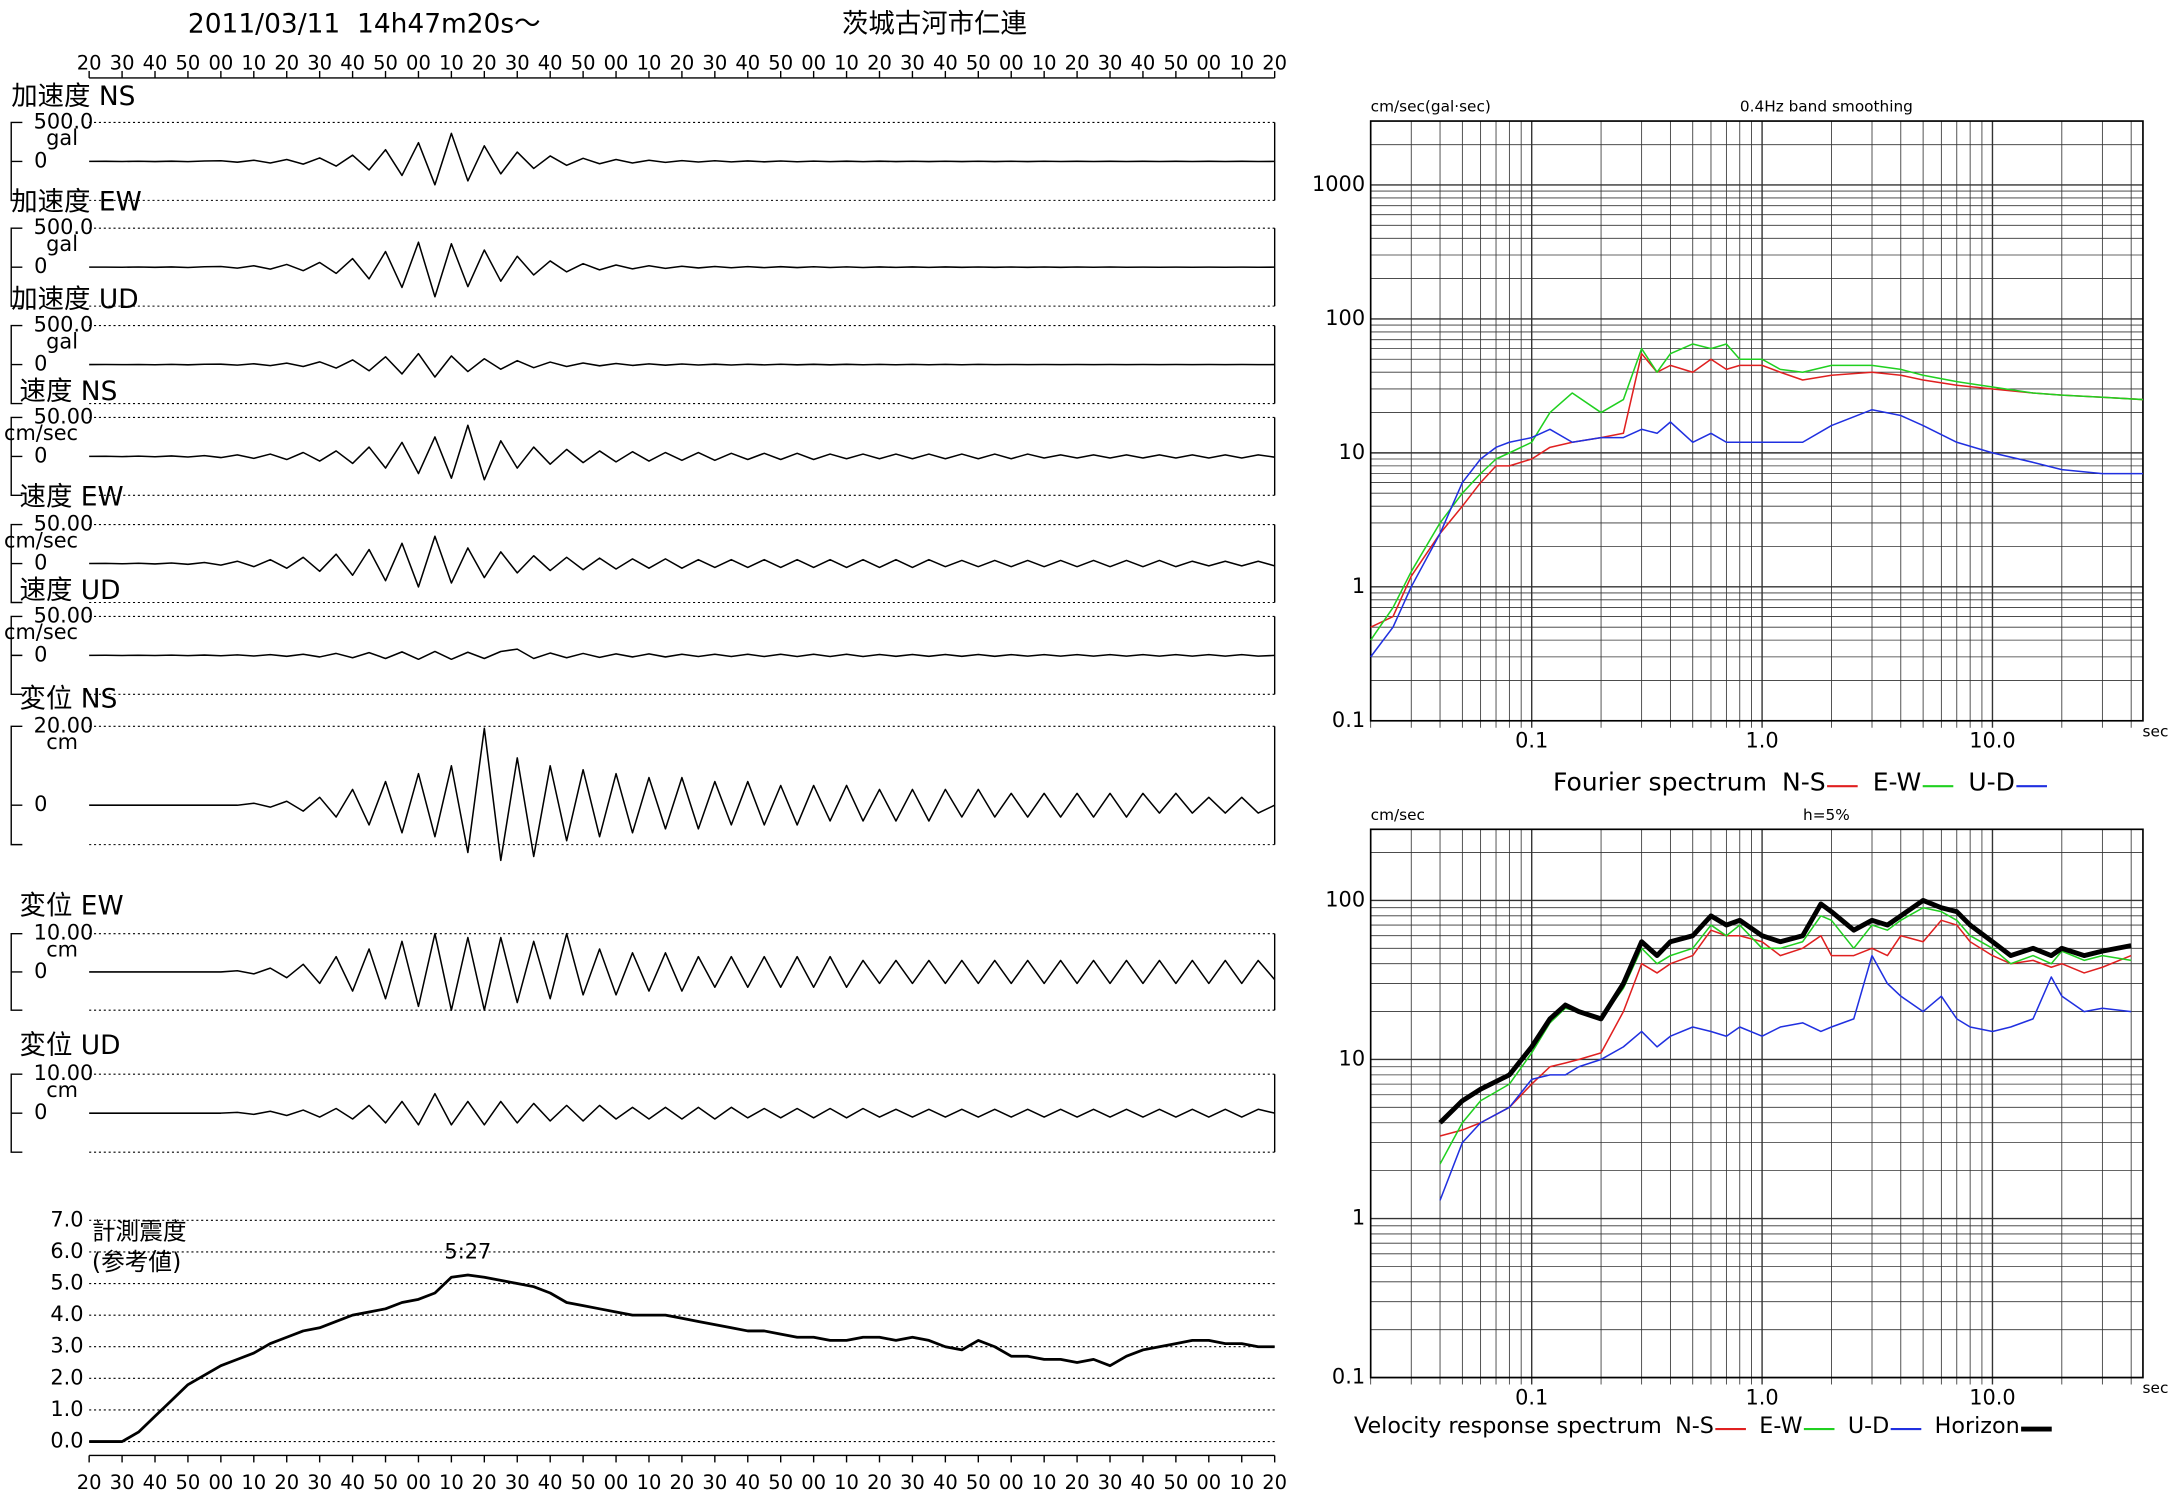 The image size is (2182, 1500). I want to click on panel-label: 速度 EW, so click(72, 497).